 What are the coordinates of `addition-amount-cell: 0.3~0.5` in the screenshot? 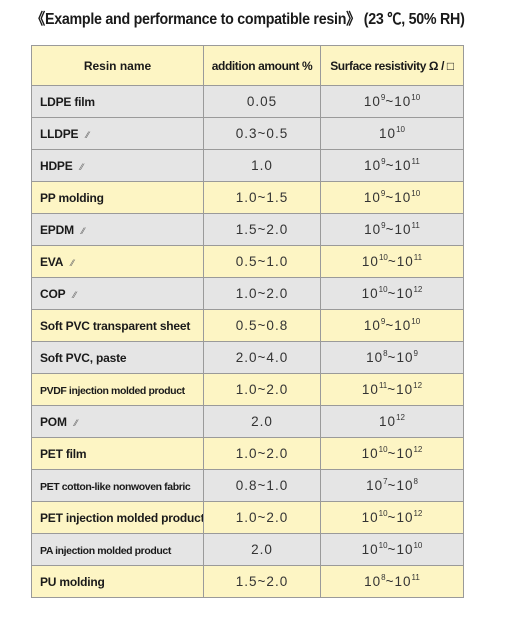 It's located at (262, 133).